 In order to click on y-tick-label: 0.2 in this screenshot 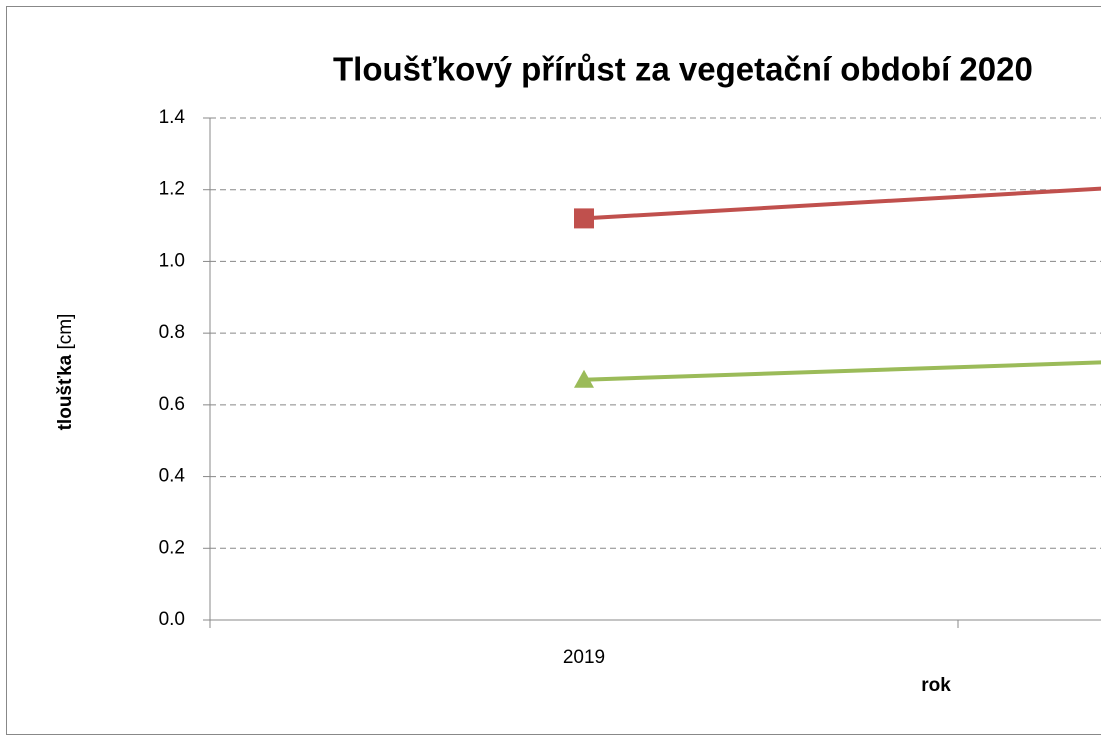, I will do `click(172, 547)`.